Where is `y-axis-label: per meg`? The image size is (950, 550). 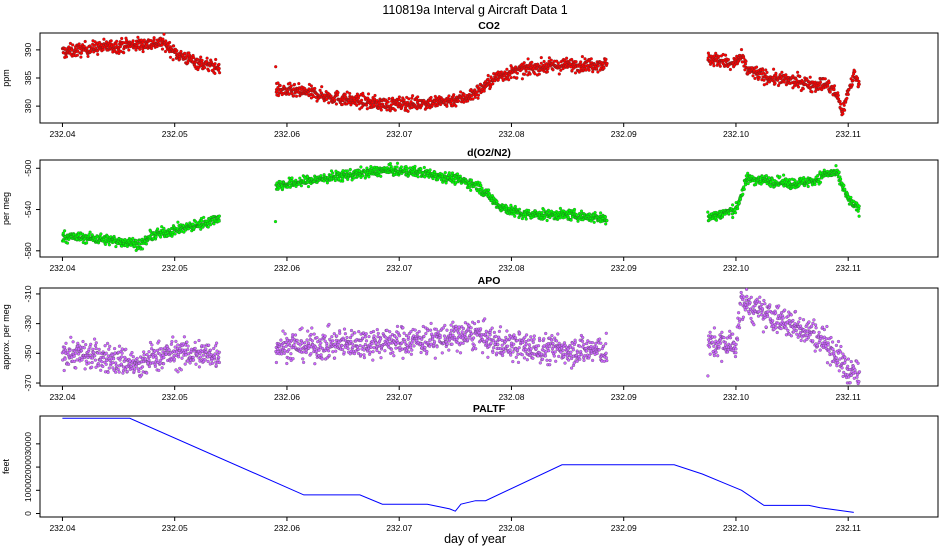 y-axis-label: per meg is located at coordinates (6, 208).